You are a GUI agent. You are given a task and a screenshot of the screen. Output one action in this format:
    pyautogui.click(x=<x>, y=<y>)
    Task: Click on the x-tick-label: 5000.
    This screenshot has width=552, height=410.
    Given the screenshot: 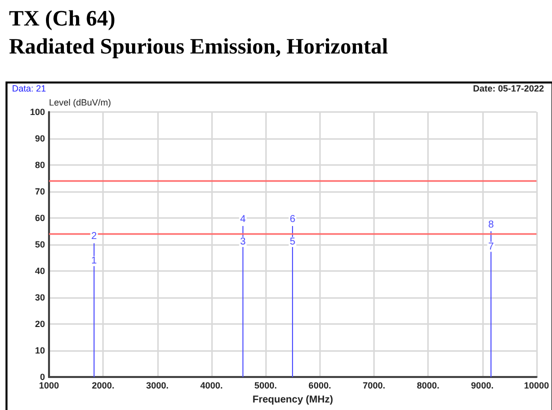 What is the action you would take?
    pyautogui.click(x=265, y=385)
    